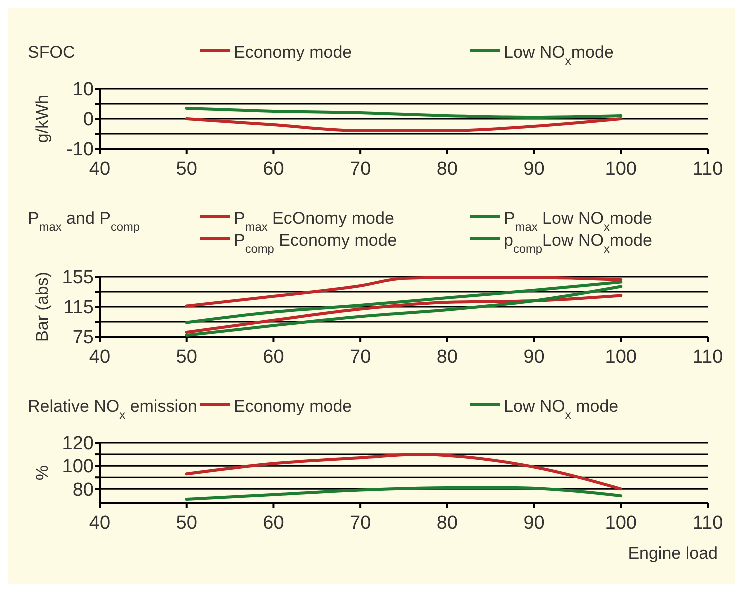 This screenshot has width=743, height=596. Describe the element at coordinates (88, 120) in the screenshot. I see `y-tick-label: 0` at that location.